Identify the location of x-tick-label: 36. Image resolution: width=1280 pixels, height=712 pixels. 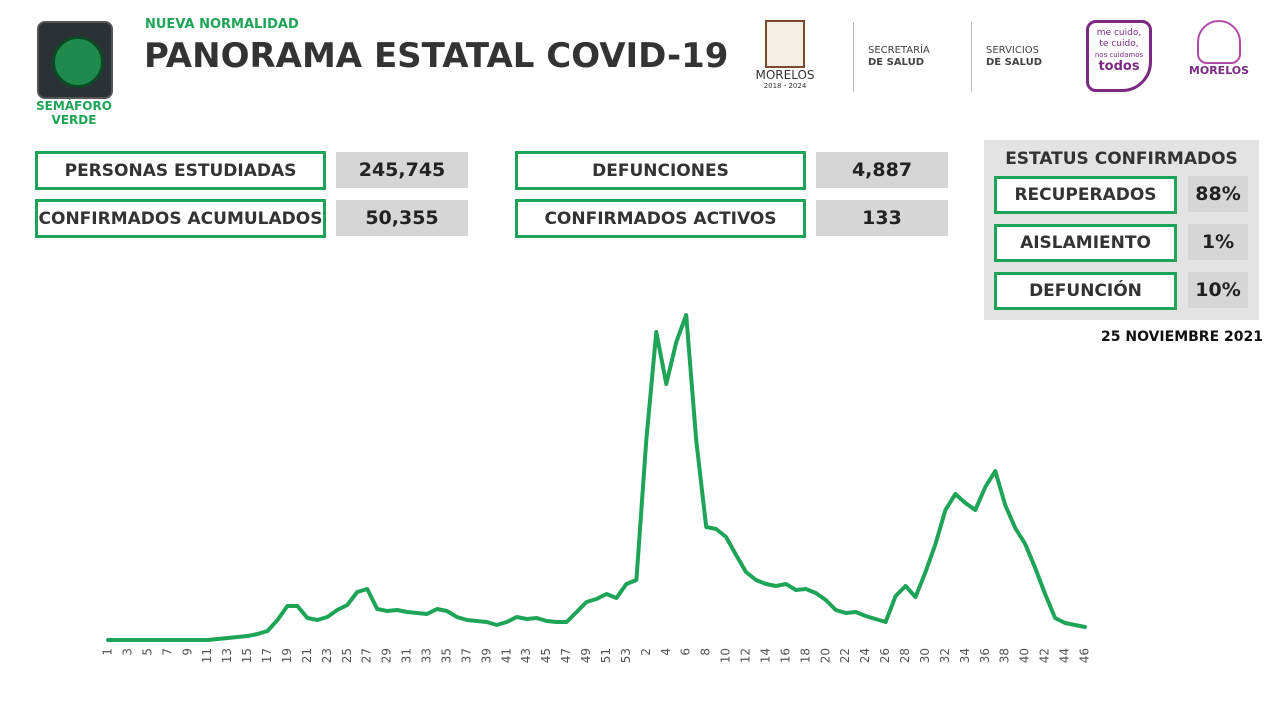
(985, 655).